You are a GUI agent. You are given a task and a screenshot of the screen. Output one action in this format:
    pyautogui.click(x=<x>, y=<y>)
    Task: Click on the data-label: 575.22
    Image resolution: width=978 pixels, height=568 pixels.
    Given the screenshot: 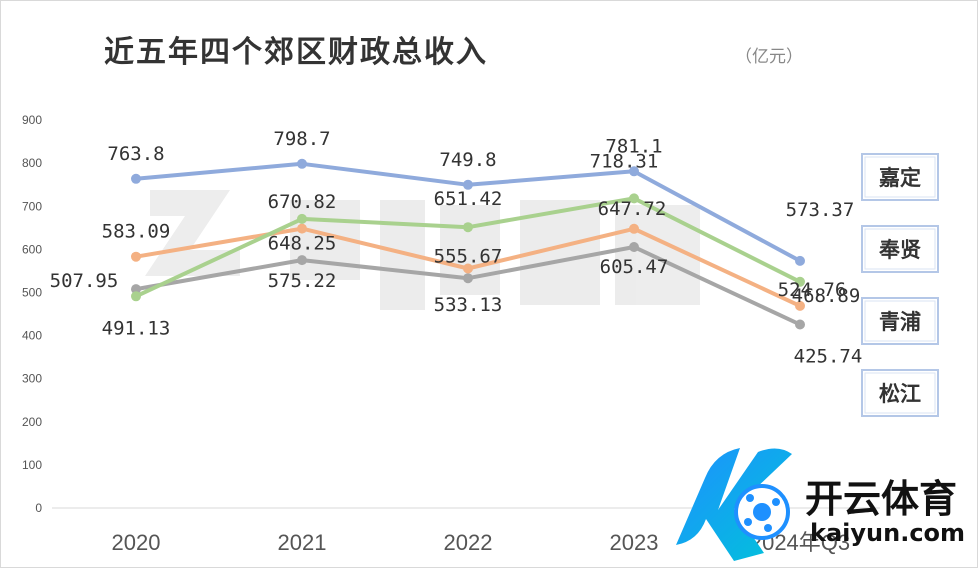 What is the action you would take?
    pyautogui.click(x=302, y=281)
    